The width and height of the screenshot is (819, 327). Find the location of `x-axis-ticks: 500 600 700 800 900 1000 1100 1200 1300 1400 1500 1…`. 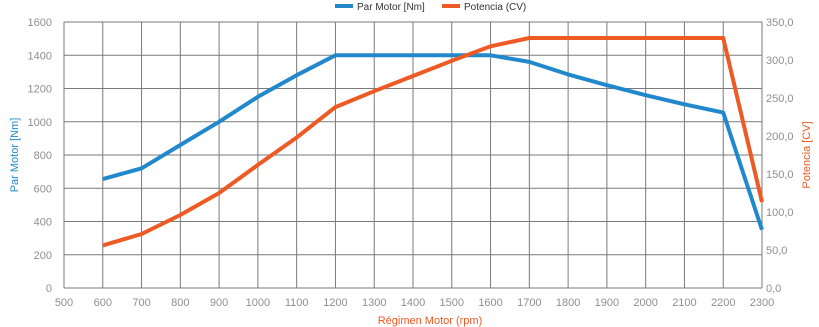

x-axis-ticks: 500 600 700 800 900 1000 1100 1200 1300 1400 1500 1… is located at coordinates (414, 303).